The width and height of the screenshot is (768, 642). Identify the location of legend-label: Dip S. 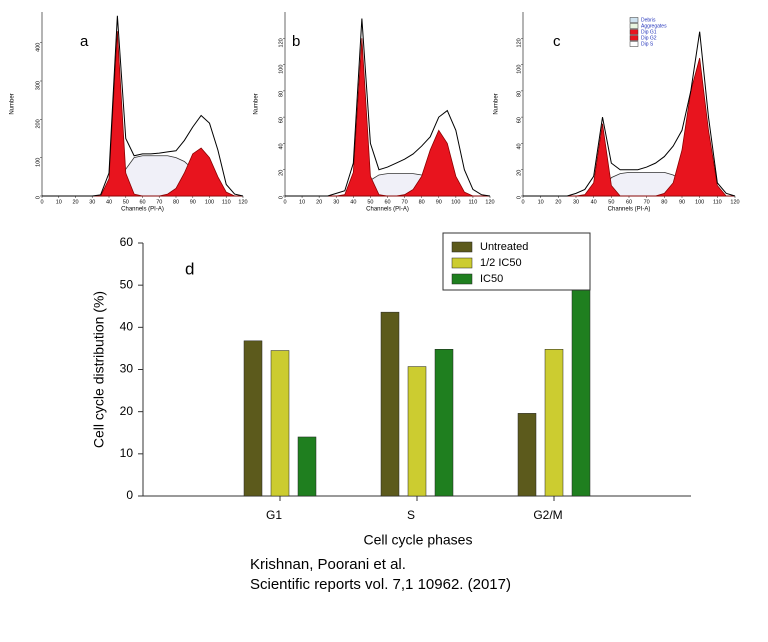
(647, 44).